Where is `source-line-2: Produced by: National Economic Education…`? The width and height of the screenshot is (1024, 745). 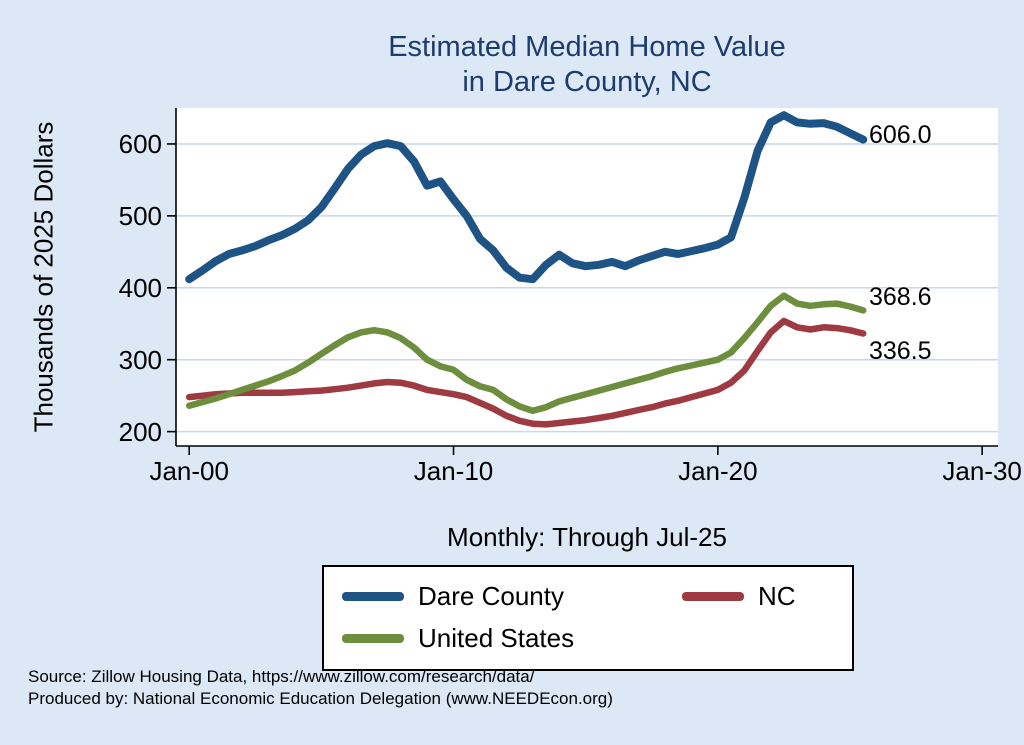
source-line-2: Produced by: National Economic Education… is located at coordinates (320, 698).